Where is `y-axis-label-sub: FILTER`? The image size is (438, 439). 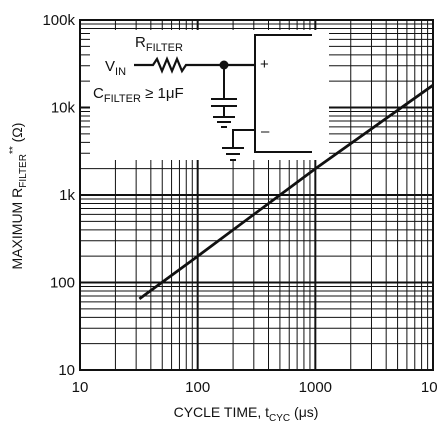 y-axis-label-sub: FILTER is located at coordinates (23, 171).